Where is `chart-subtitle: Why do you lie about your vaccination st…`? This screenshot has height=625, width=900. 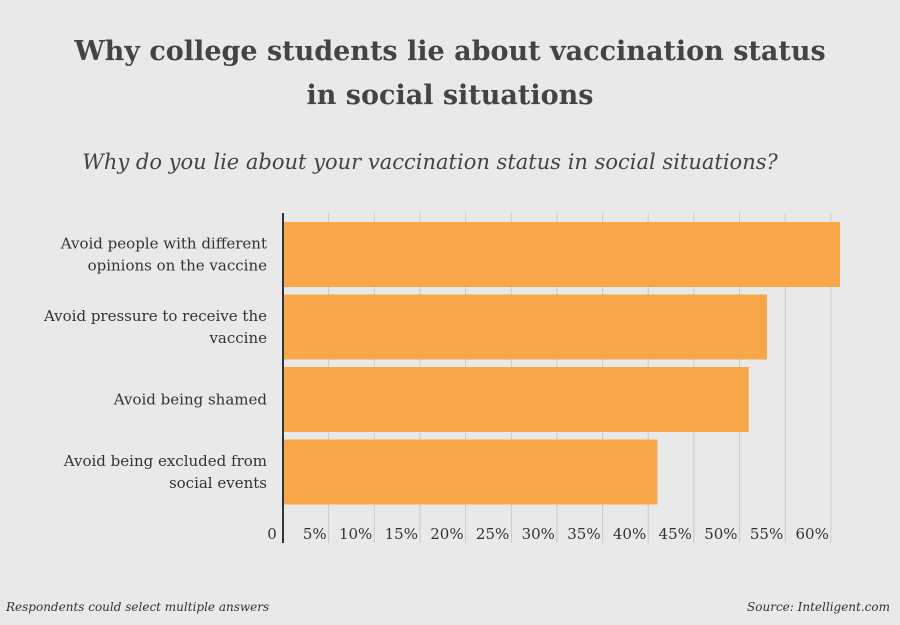 chart-subtitle: Why do you lie about your vaccination st… is located at coordinates (430, 162).